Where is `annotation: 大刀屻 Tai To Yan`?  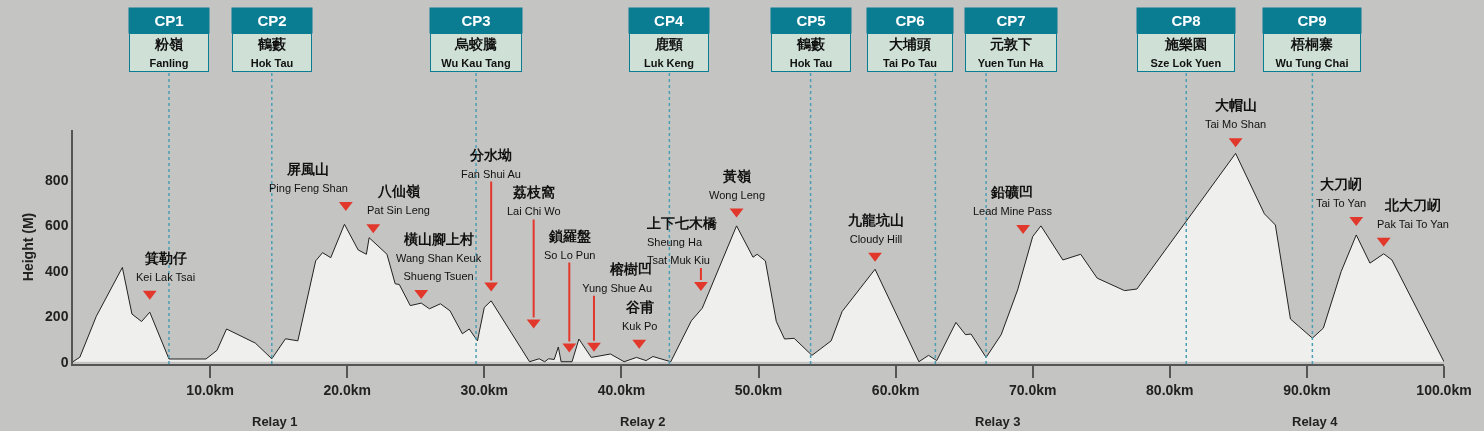 annotation: 大刀屻 Tai To Yan is located at coordinates (1341, 193).